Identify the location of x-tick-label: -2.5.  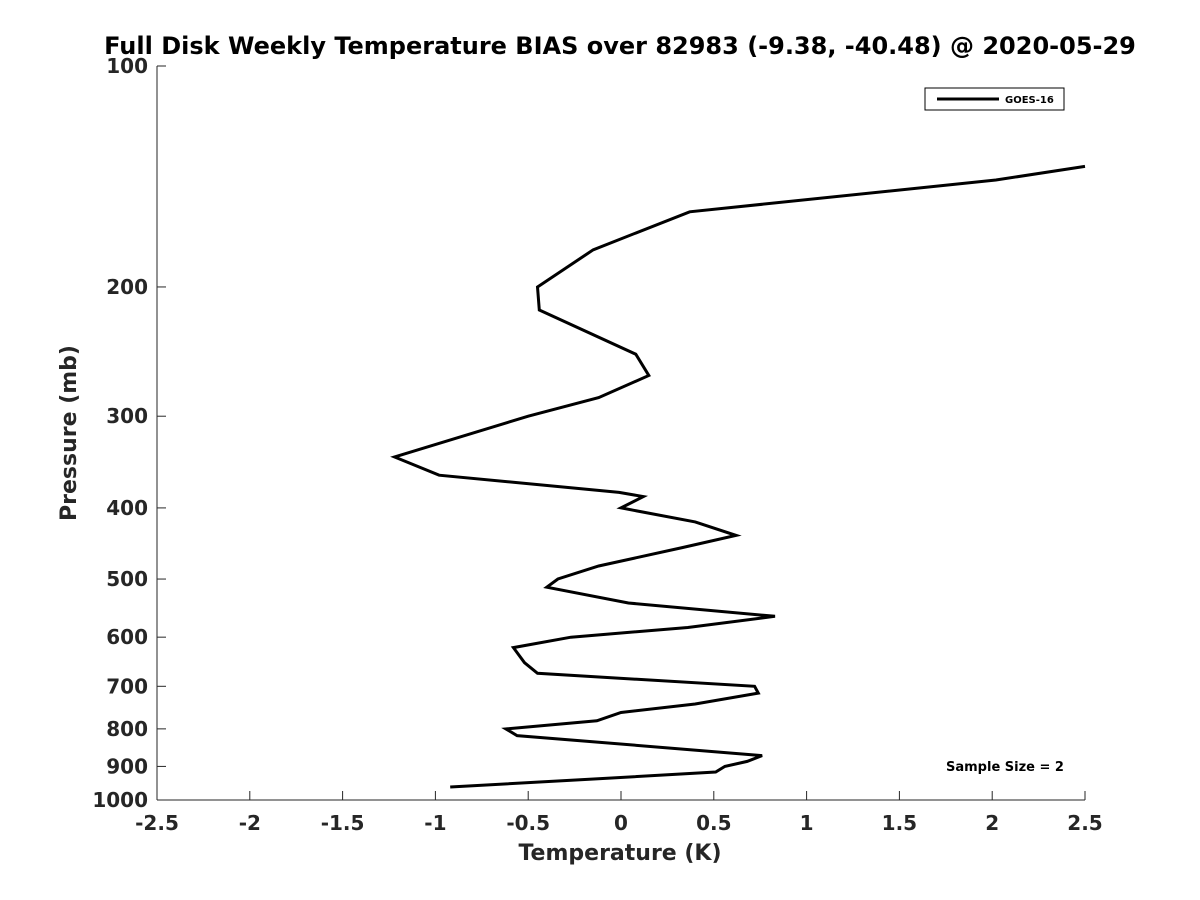
(157, 823).